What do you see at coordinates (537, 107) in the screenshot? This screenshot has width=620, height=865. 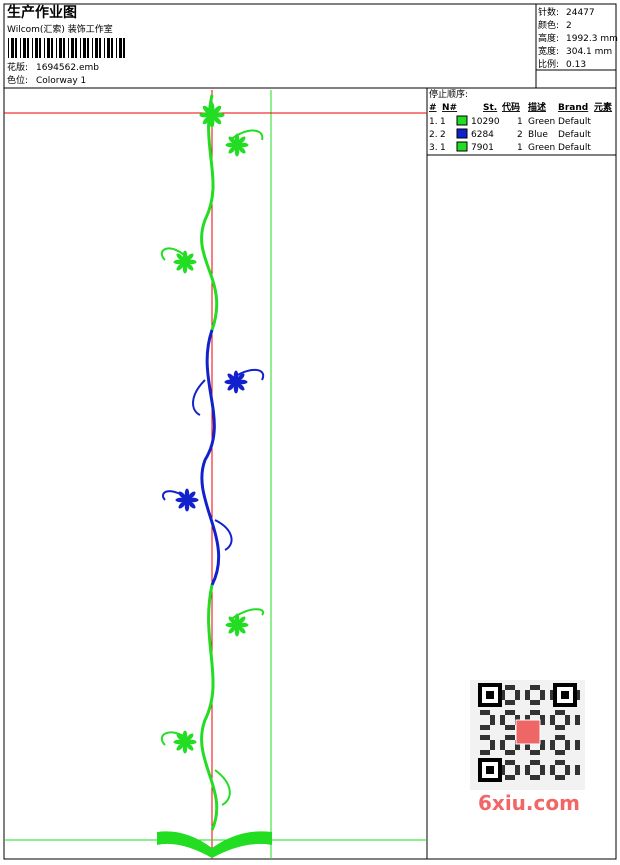 I see `column-header: 描述` at bounding box center [537, 107].